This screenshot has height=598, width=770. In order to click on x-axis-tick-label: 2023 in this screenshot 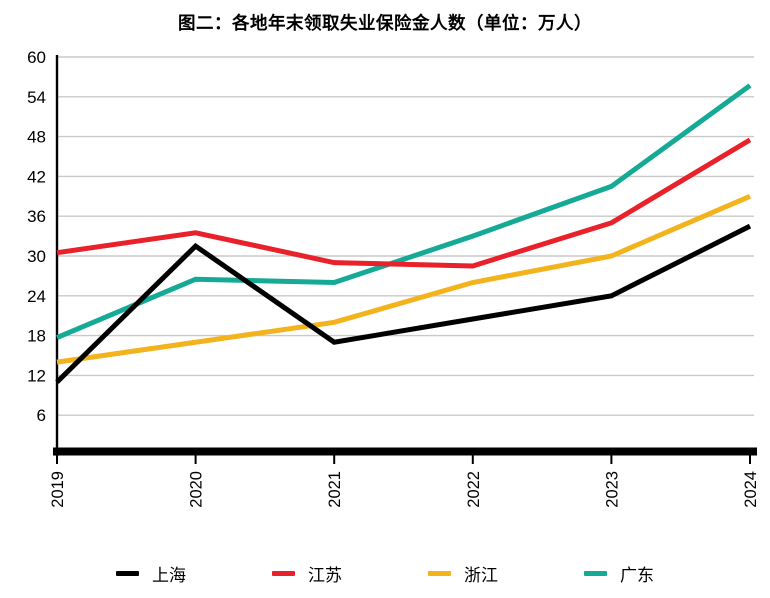, I will do `click(612, 489)`.